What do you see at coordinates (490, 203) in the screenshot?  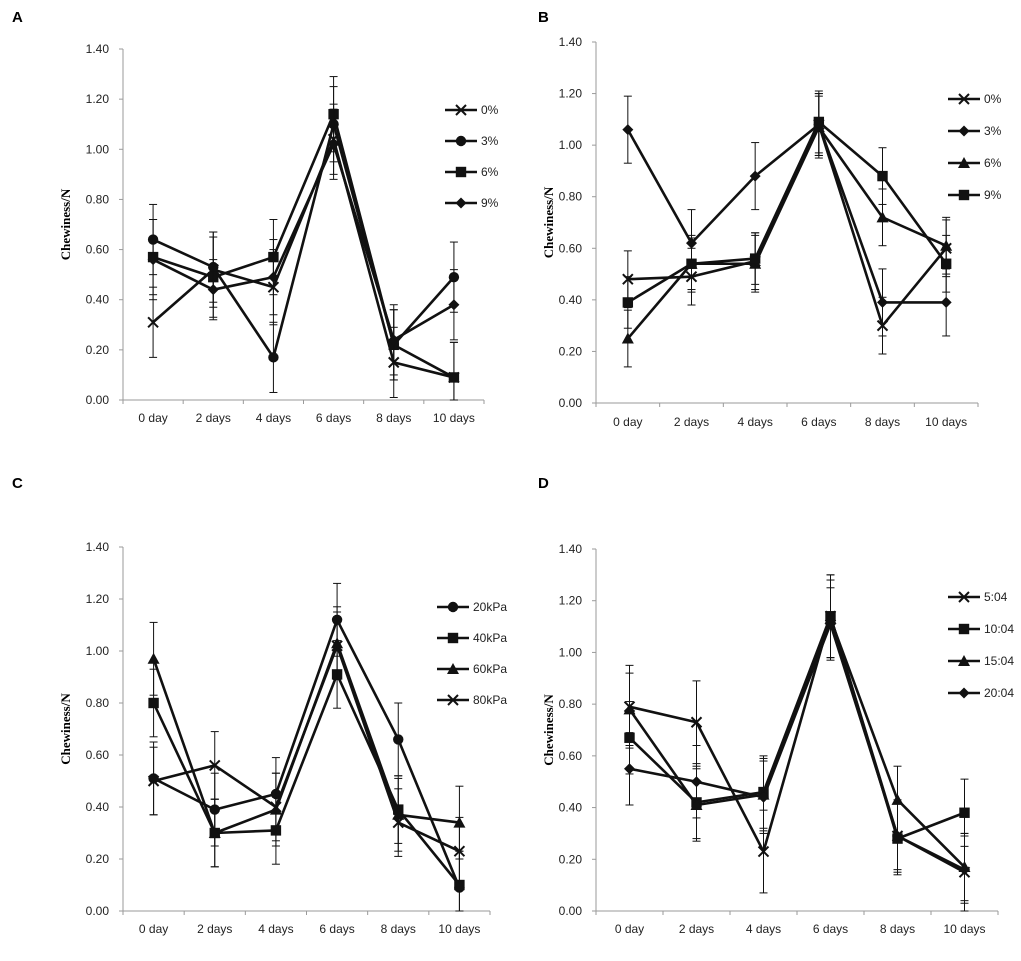 I see `legend-label: 9%` at bounding box center [490, 203].